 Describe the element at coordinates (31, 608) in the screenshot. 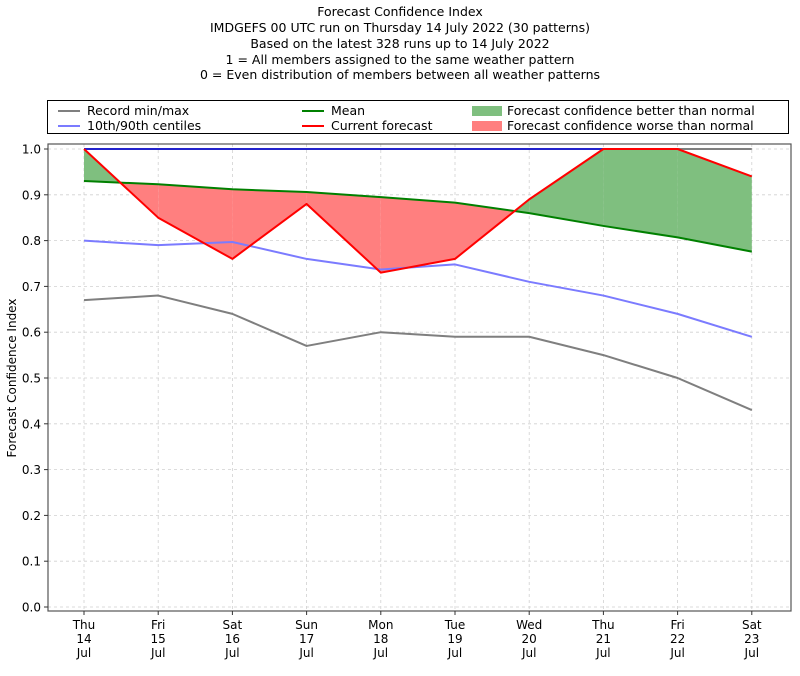

I see `y-tick-label: 0.0` at that location.